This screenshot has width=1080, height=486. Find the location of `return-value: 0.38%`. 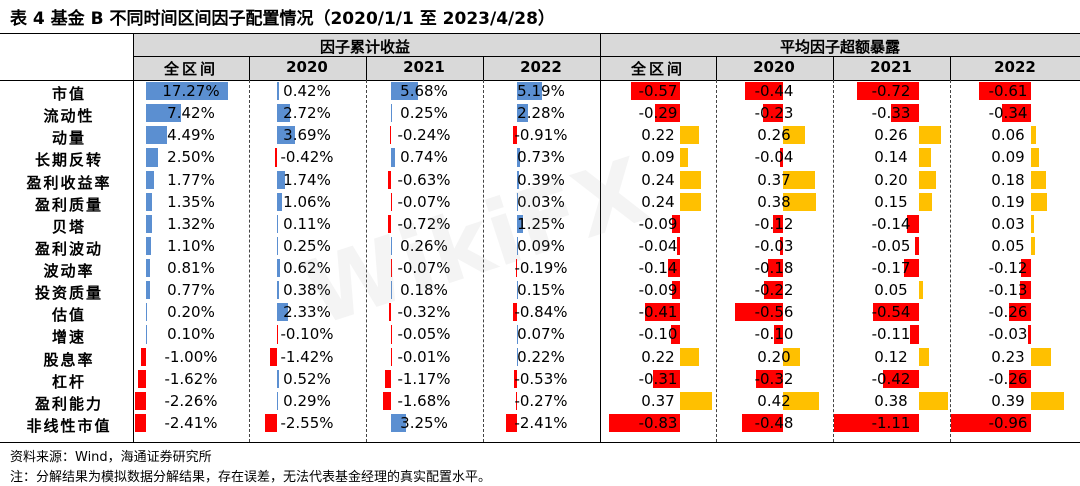

return-value: 0.38% is located at coordinates (307, 290).